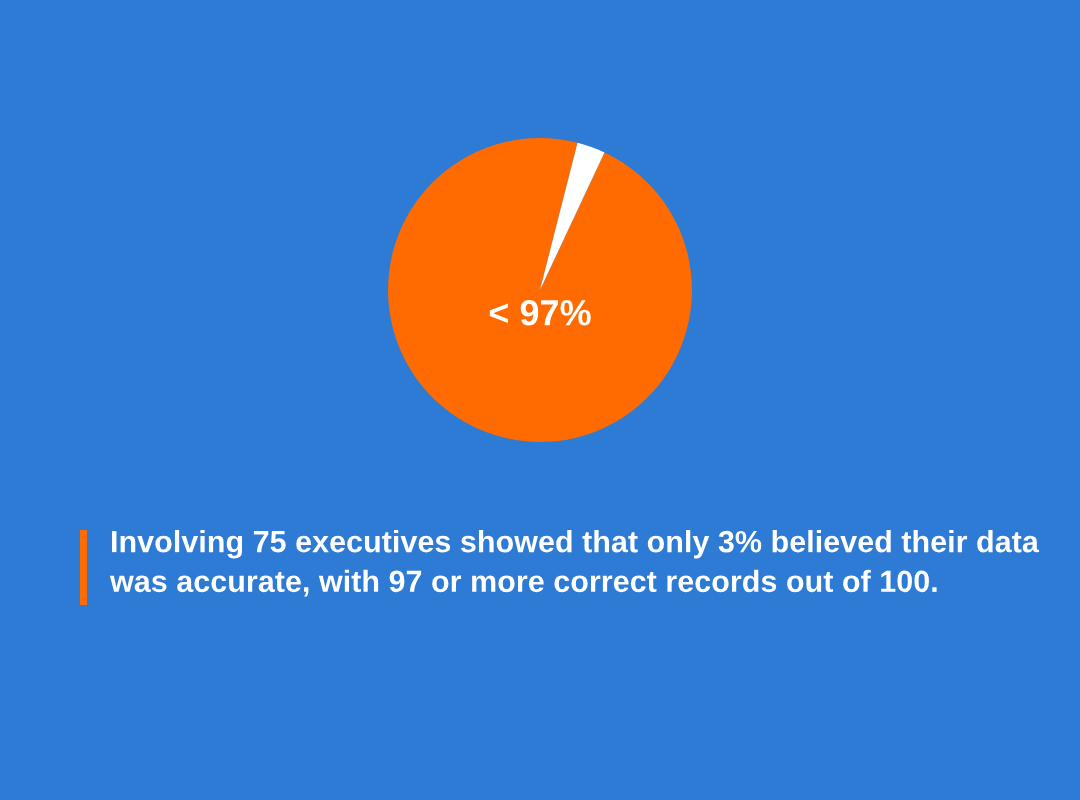 The width and height of the screenshot is (1080, 800). Describe the element at coordinates (574, 563) in the screenshot. I see `text: Involving 75 executives showed that only 3% believed their data was accurate, with 97 or more correct records out of 100.` at that location.